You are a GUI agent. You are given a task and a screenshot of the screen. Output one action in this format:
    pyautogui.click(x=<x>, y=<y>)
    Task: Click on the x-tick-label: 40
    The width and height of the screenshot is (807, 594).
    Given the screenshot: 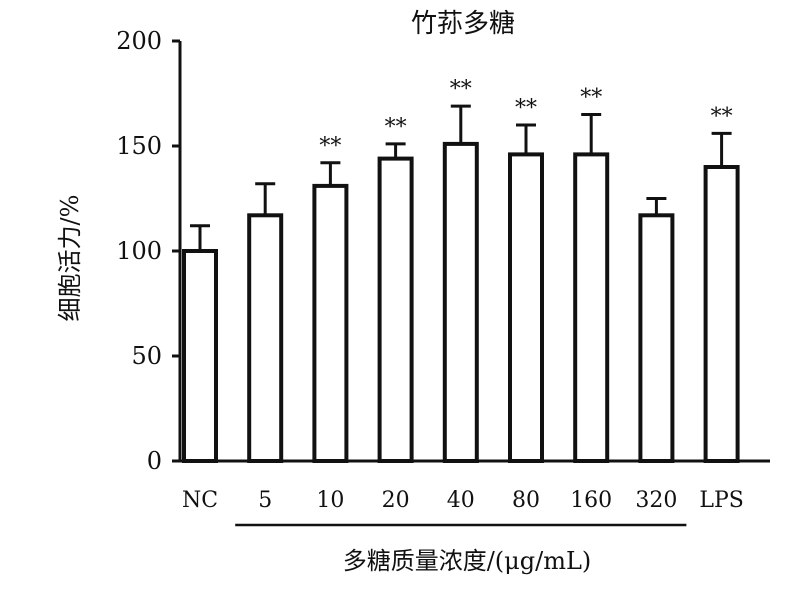 What is the action you would take?
    pyautogui.click(x=461, y=500)
    